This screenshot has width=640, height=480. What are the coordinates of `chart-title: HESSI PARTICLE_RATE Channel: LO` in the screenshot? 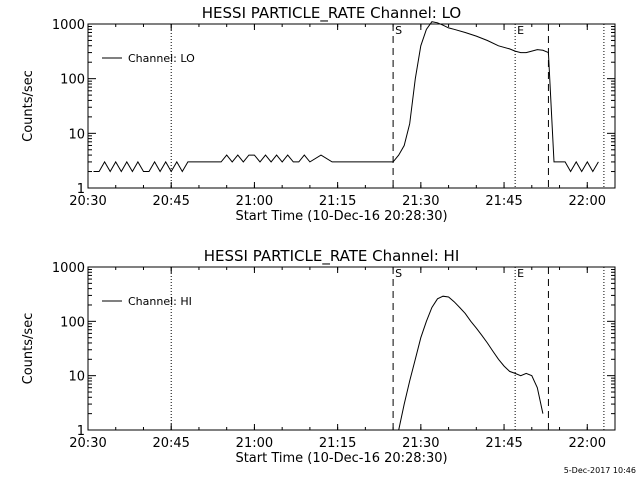 It's located at (331, 13).